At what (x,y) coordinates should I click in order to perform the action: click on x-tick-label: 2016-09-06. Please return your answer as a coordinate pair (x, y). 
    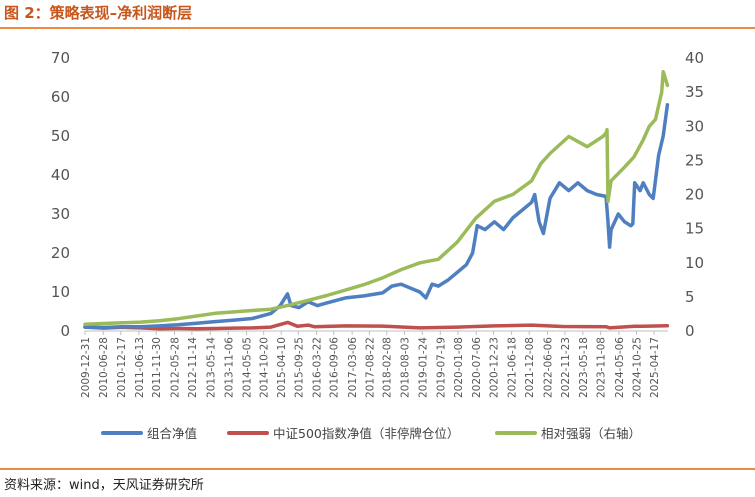
    Looking at the image, I should click on (335, 367).